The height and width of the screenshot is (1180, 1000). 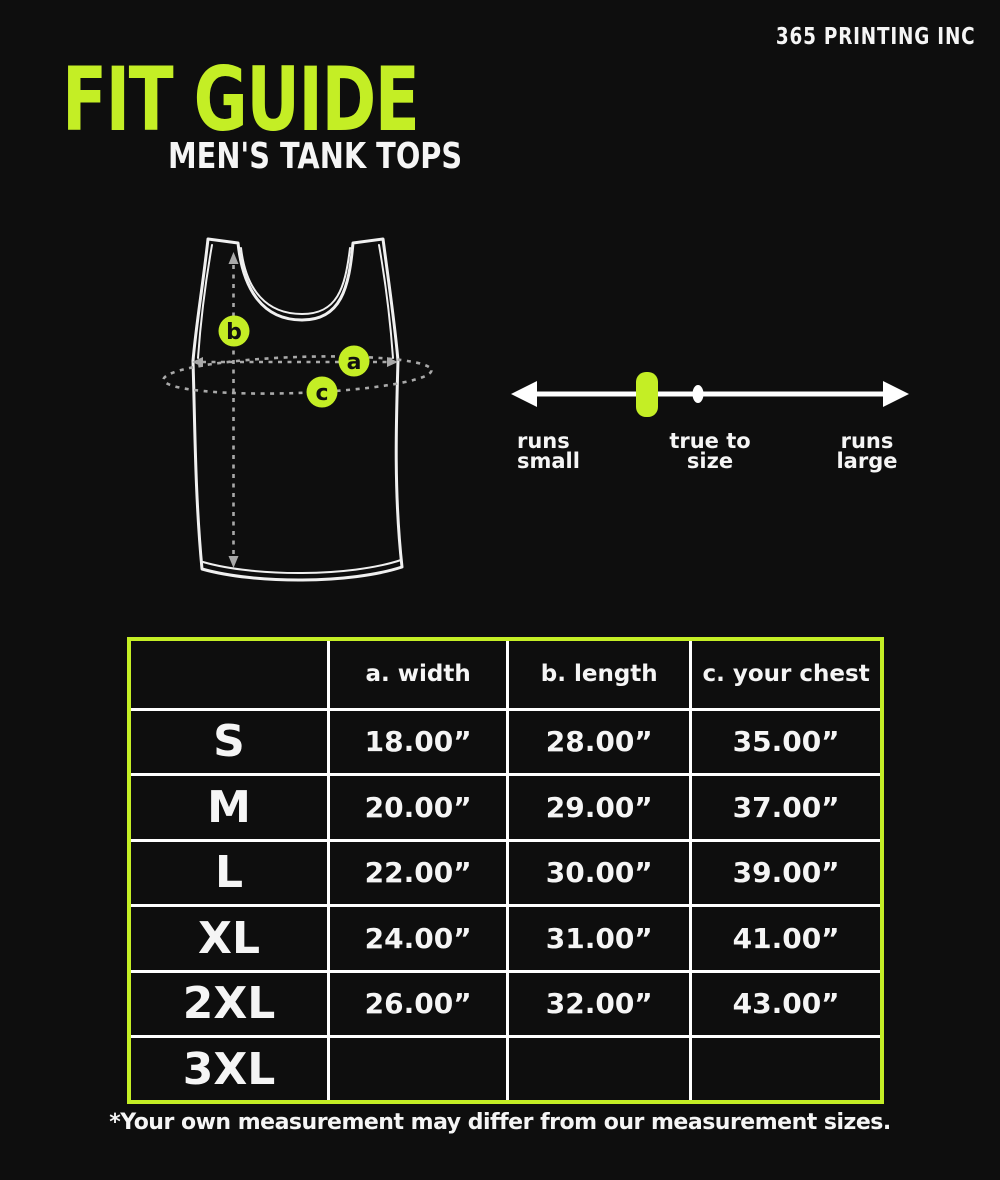 I want to click on right-armhole-trim-line, so click(x=386, y=301).